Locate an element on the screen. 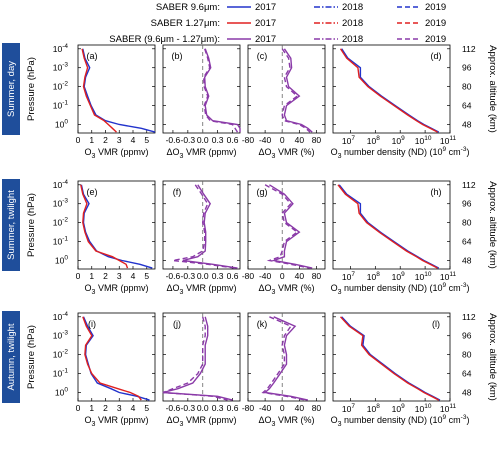  x-tick-label: 80 is located at coordinates (317, 408).